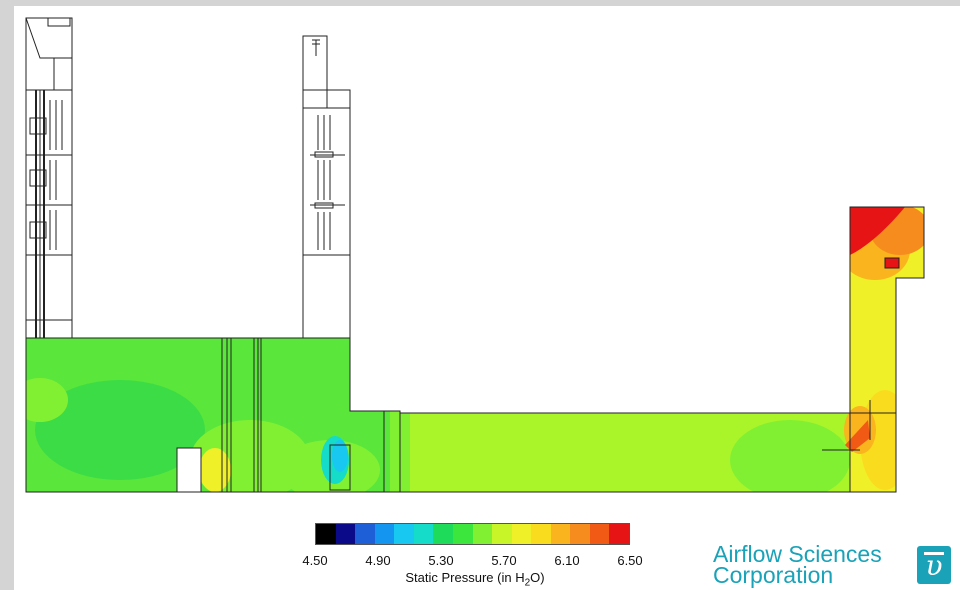 This screenshot has width=960, height=590. Describe the element at coordinates (378, 560) in the screenshot. I see `colorbar-tick: 4.90` at that location.